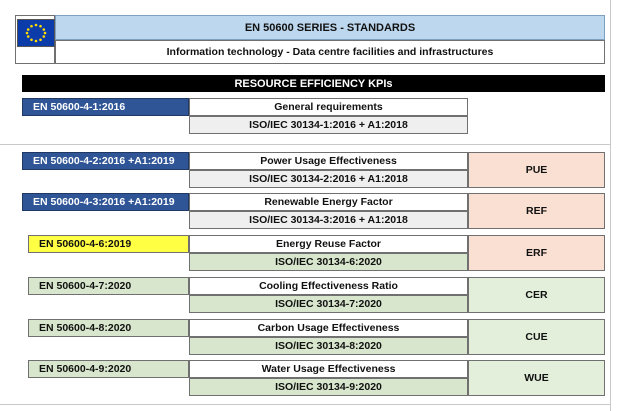 The height and width of the screenshot is (411, 624). I want to click on eu-flag-icon, so click(36, 33).